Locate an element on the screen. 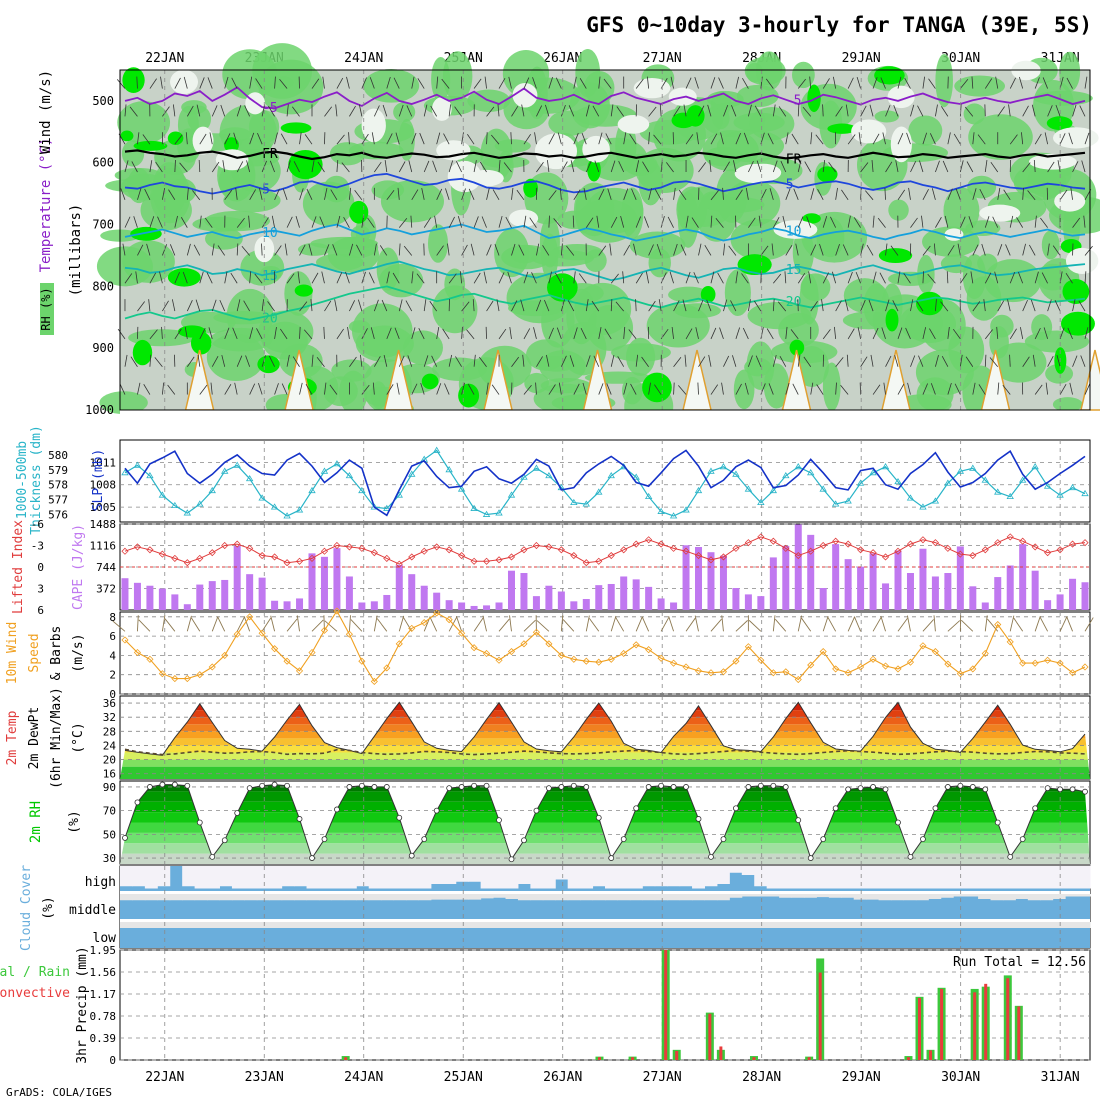  li-line is located at coordinates (605, 550).